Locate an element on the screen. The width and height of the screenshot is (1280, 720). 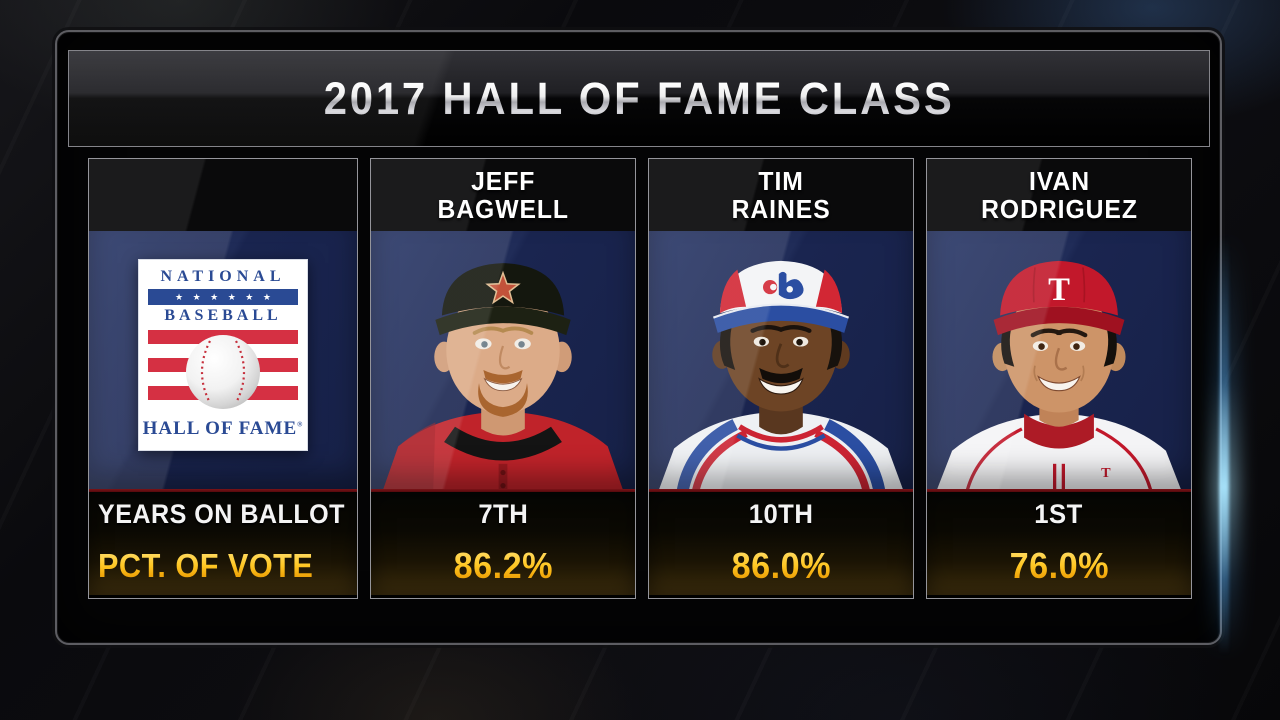
page-title: 2017 HALL OF FAME CLASS is located at coordinates (639, 98).